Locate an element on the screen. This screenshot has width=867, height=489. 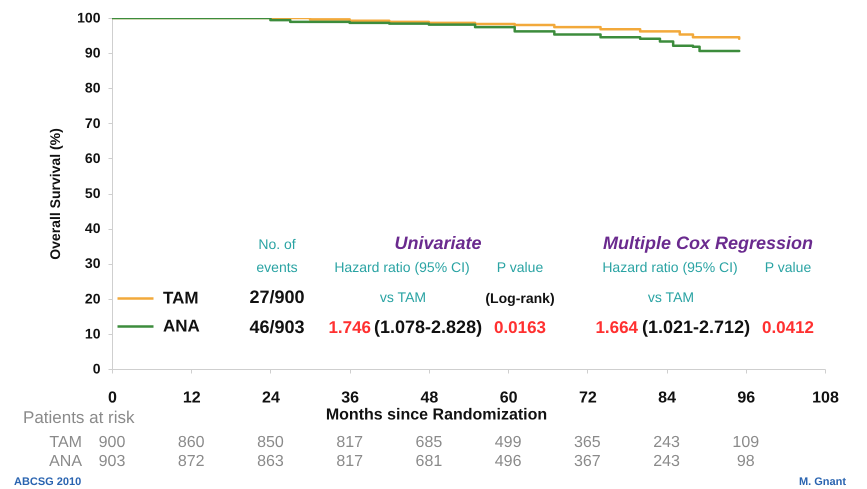
x-tick-label: 24 is located at coordinates (271, 398).